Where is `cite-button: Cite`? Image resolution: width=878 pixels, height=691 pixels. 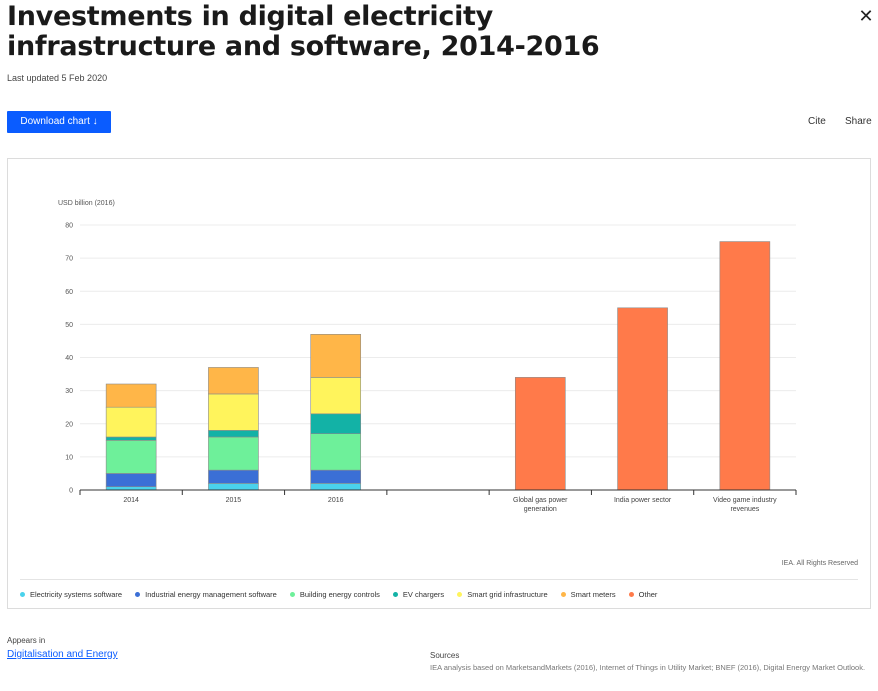
cite-button: Cite is located at coordinates (817, 121).